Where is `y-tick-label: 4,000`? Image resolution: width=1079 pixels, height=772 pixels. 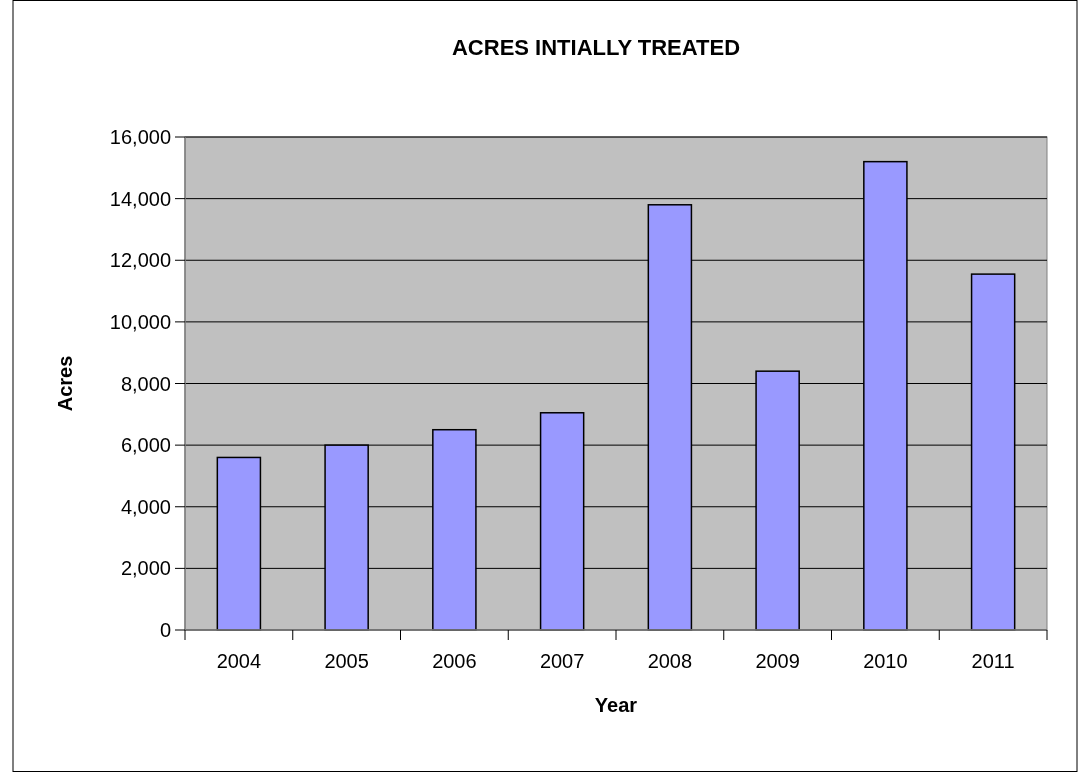
y-tick-label: 4,000 is located at coordinates (145, 506).